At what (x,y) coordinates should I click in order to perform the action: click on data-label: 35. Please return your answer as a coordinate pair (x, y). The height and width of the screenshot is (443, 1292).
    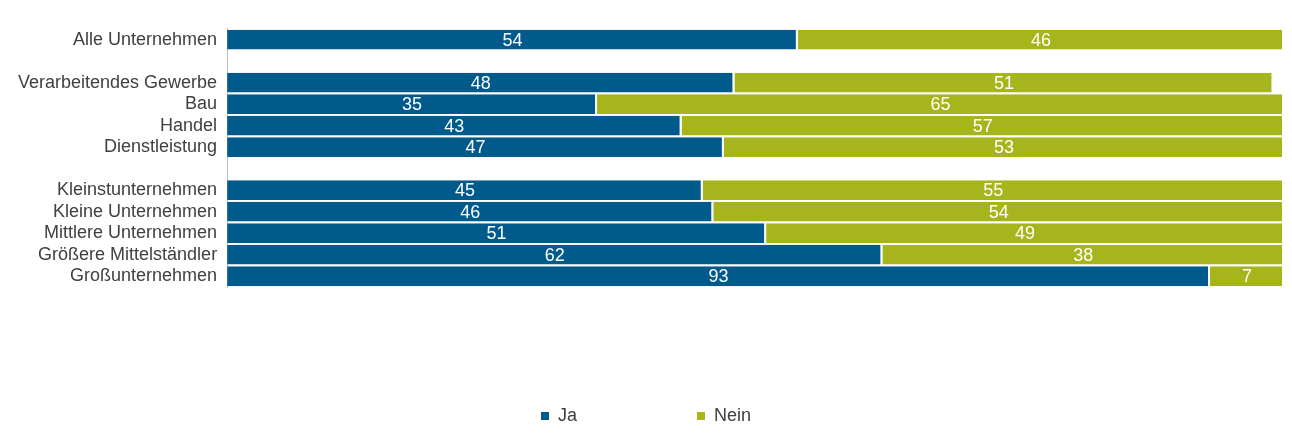
    Looking at the image, I should click on (412, 104).